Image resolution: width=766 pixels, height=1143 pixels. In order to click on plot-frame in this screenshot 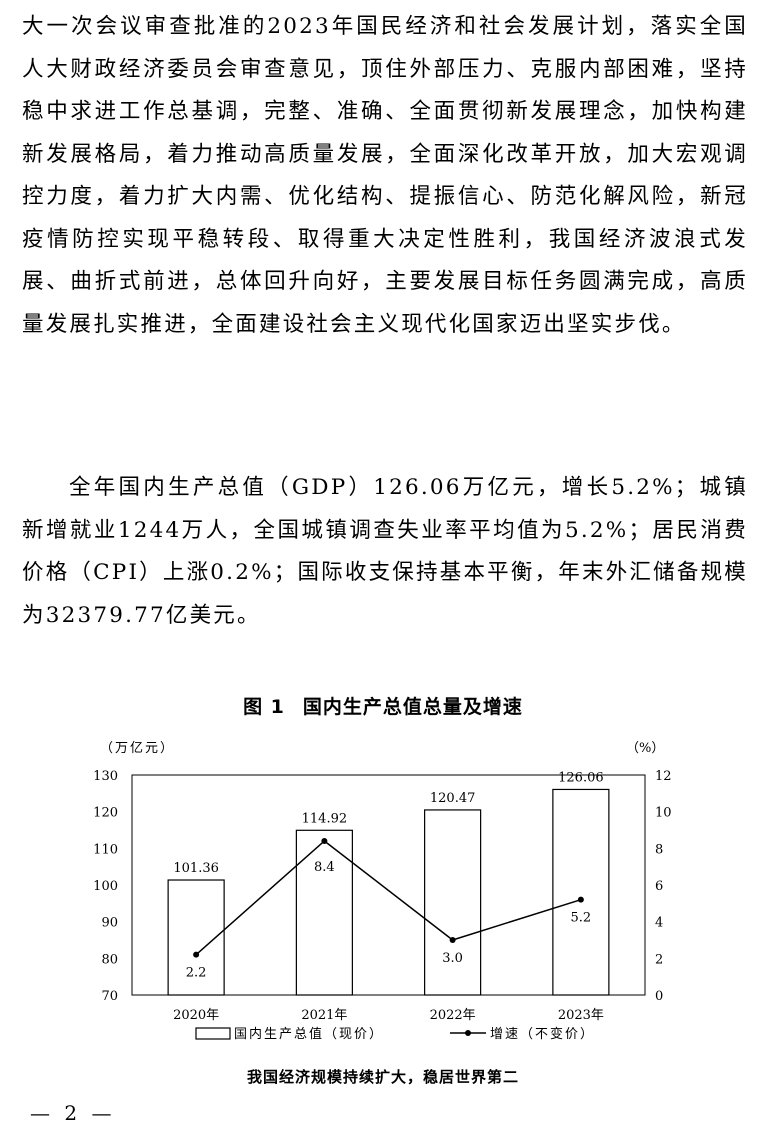, I will do `click(388, 885)`.